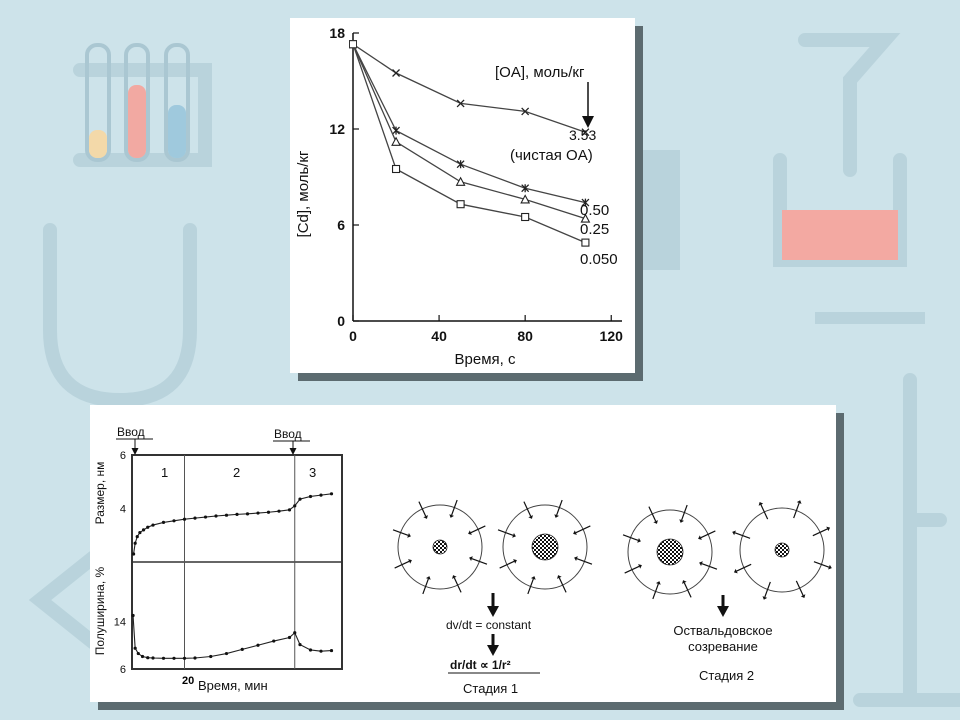 This screenshot has height=720, width=960. What do you see at coordinates (232, 637) in the screenshot?
I see `subplot-1-line` at bounding box center [232, 637].